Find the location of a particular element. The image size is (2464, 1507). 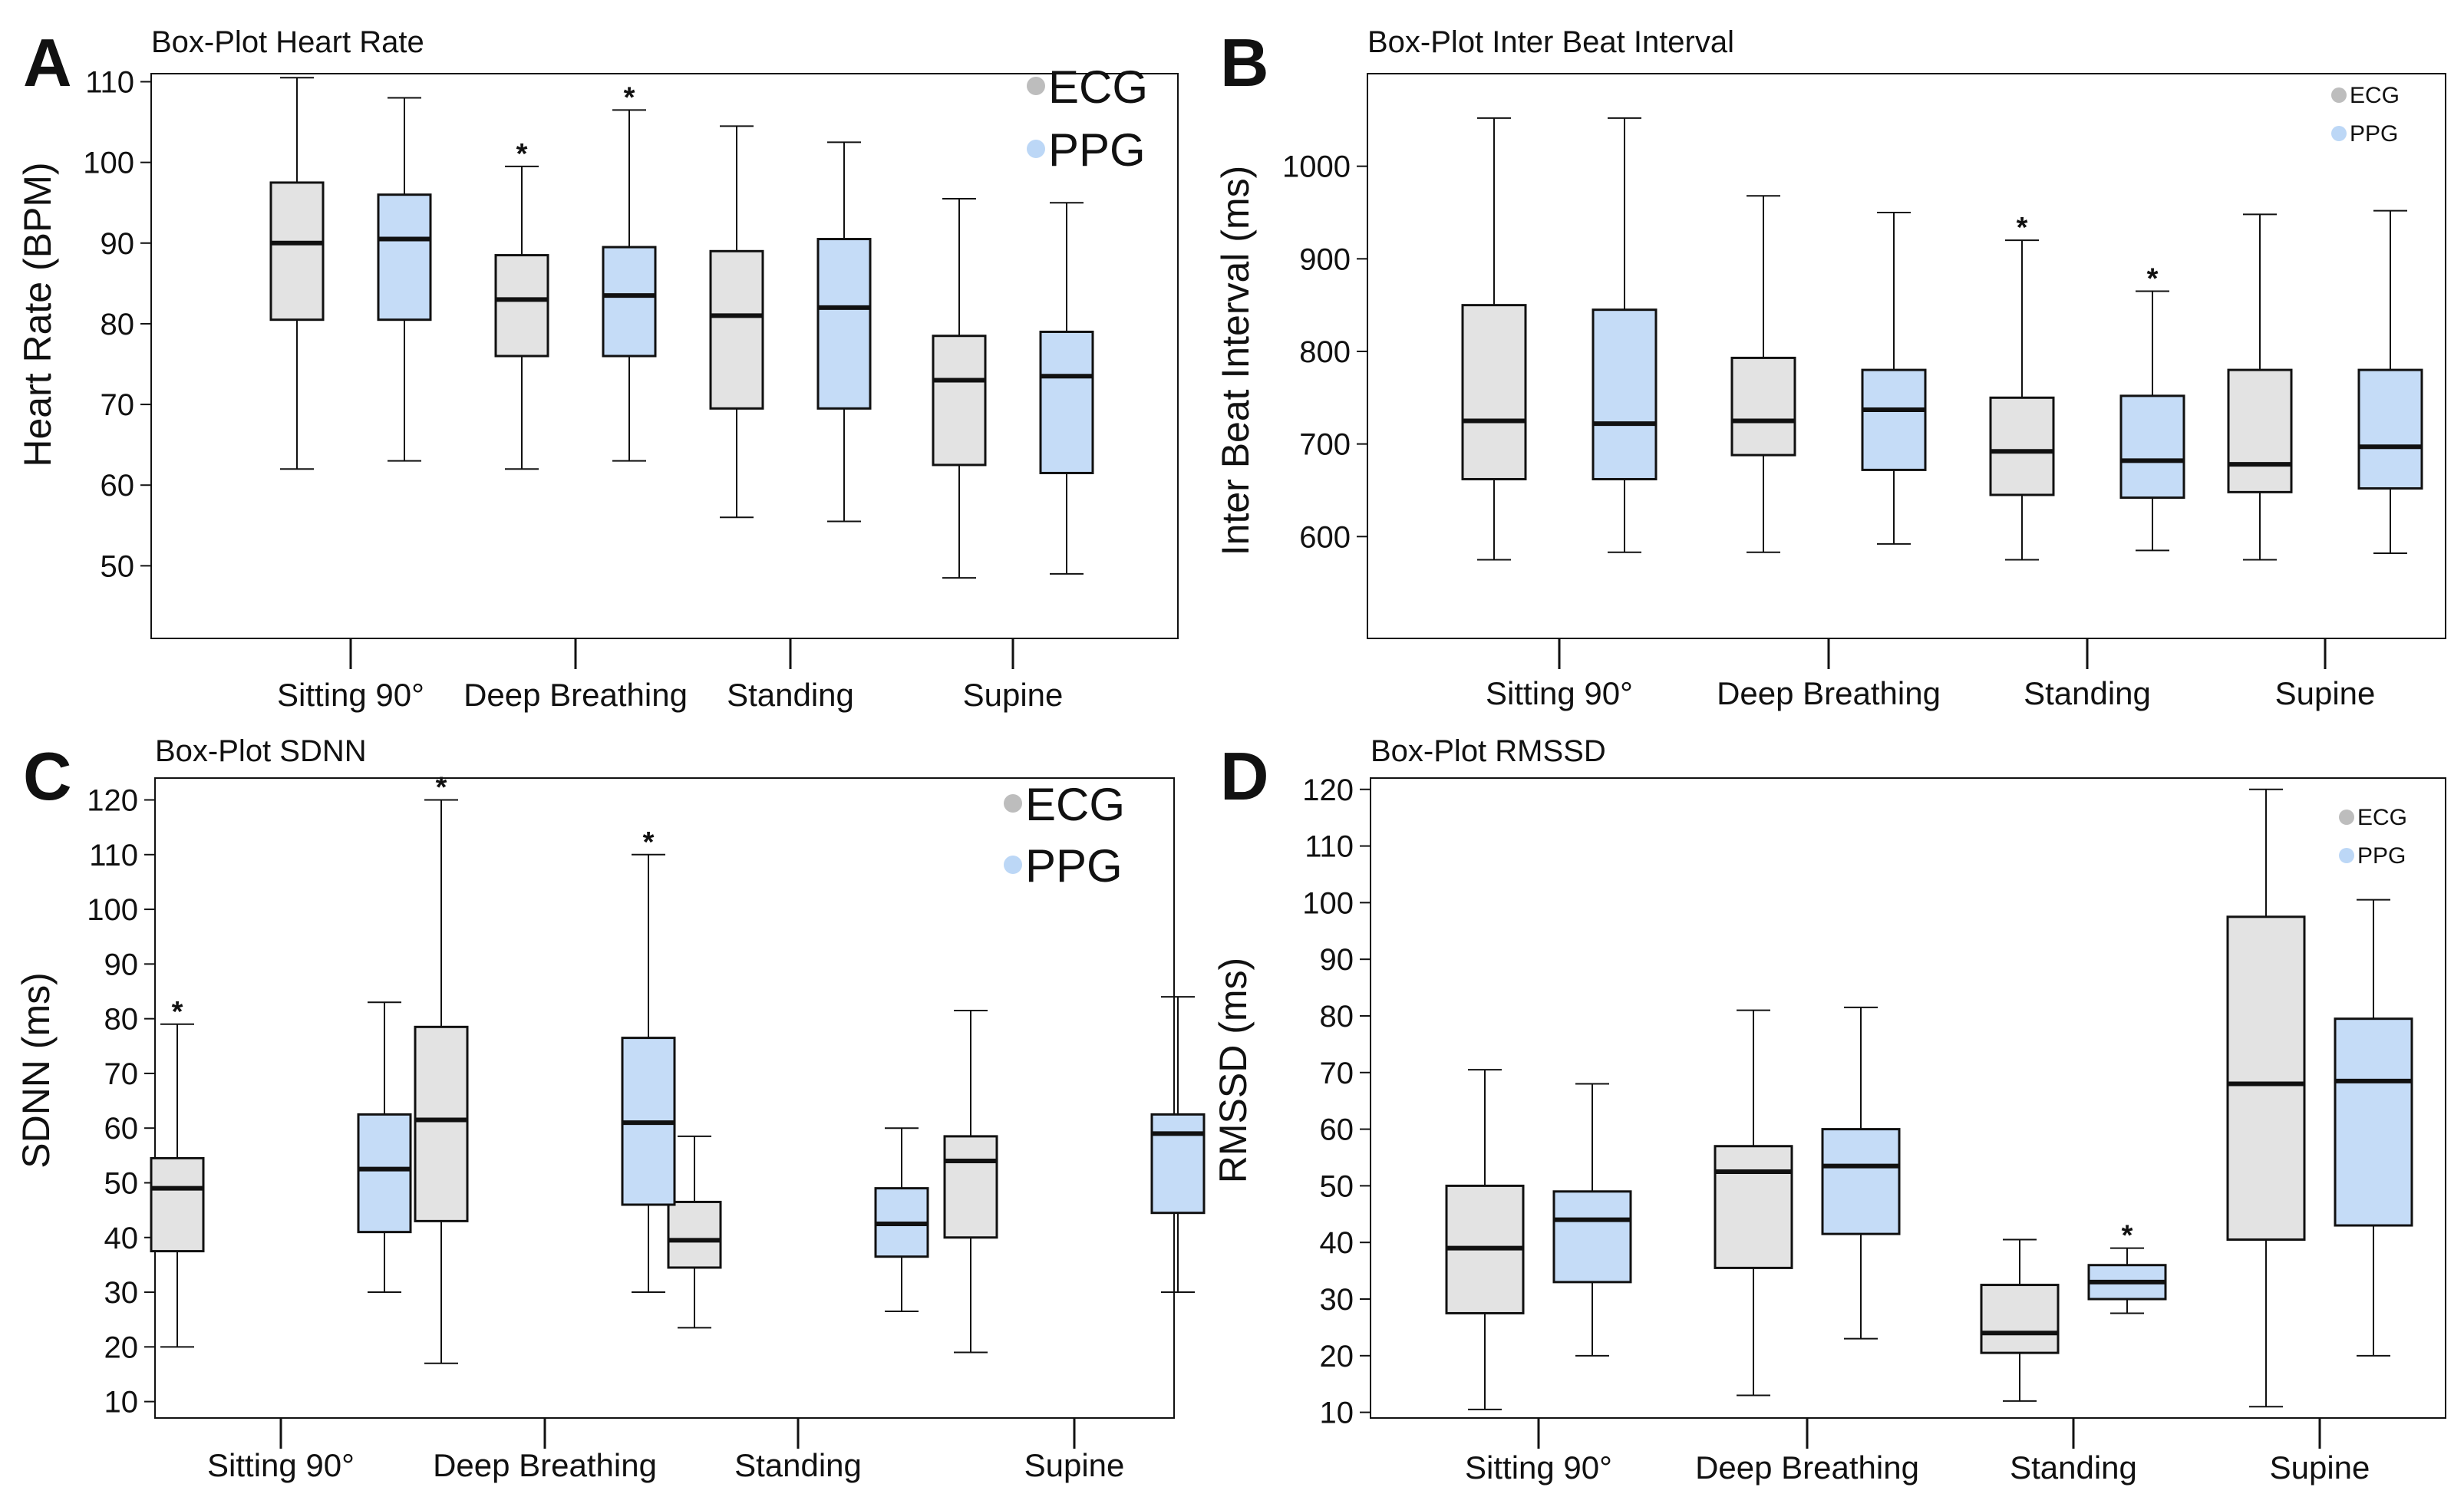

x-tick-label: Supine is located at coordinates (2326, 693).